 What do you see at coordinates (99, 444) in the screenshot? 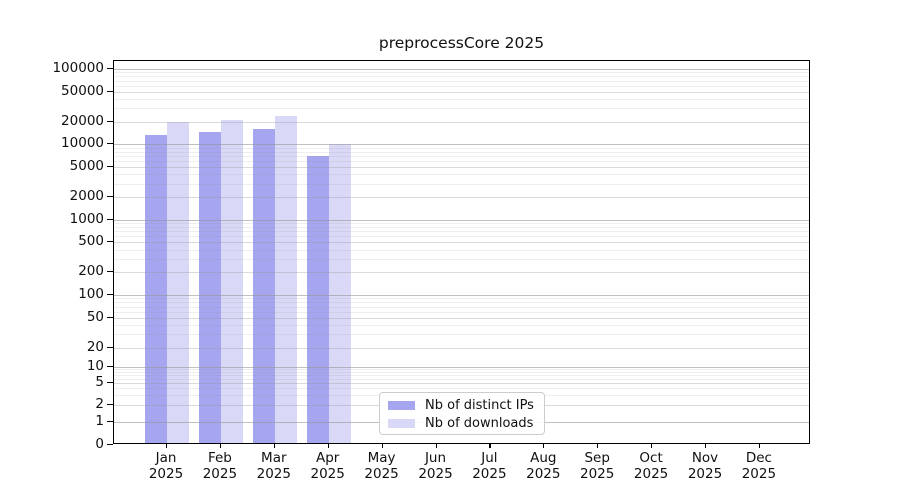
I see `y-tick-label: 0` at bounding box center [99, 444].